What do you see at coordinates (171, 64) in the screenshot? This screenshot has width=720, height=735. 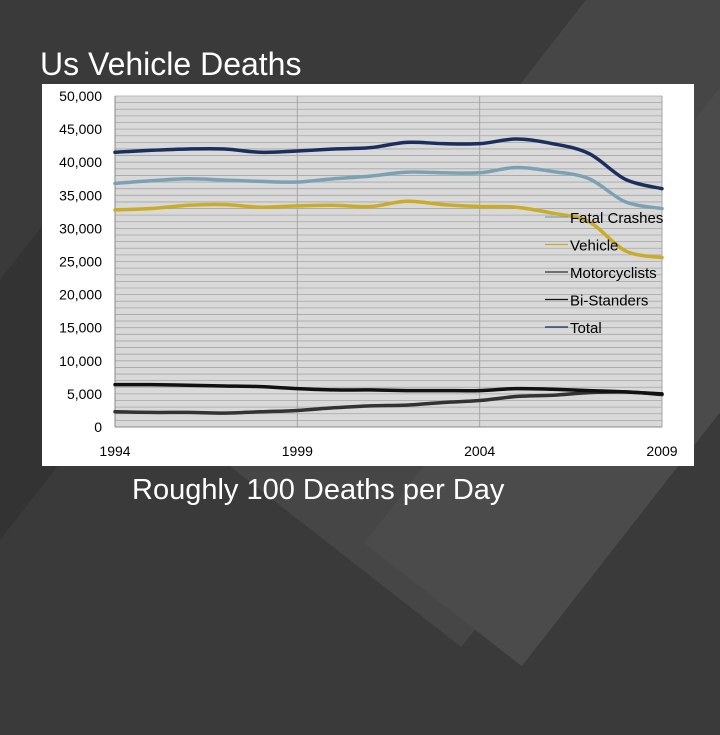 I see `slide-title: Us Vehicle Deaths` at bounding box center [171, 64].